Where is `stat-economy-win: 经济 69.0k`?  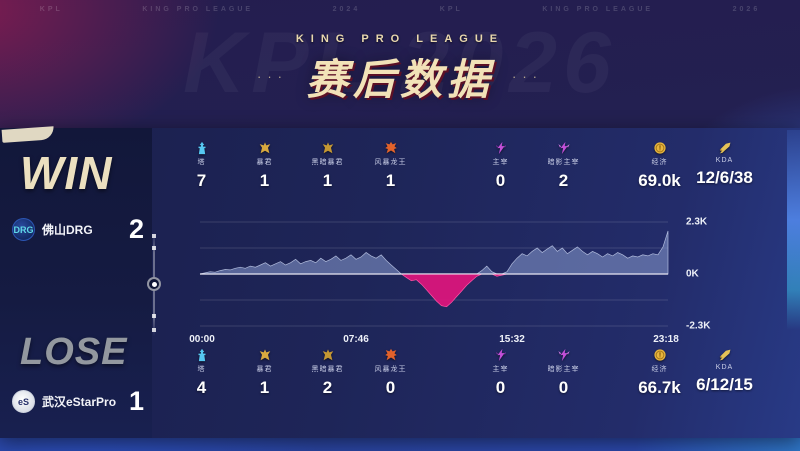 stat-economy-win: 经济 69.0k is located at coordinates (659, 165).